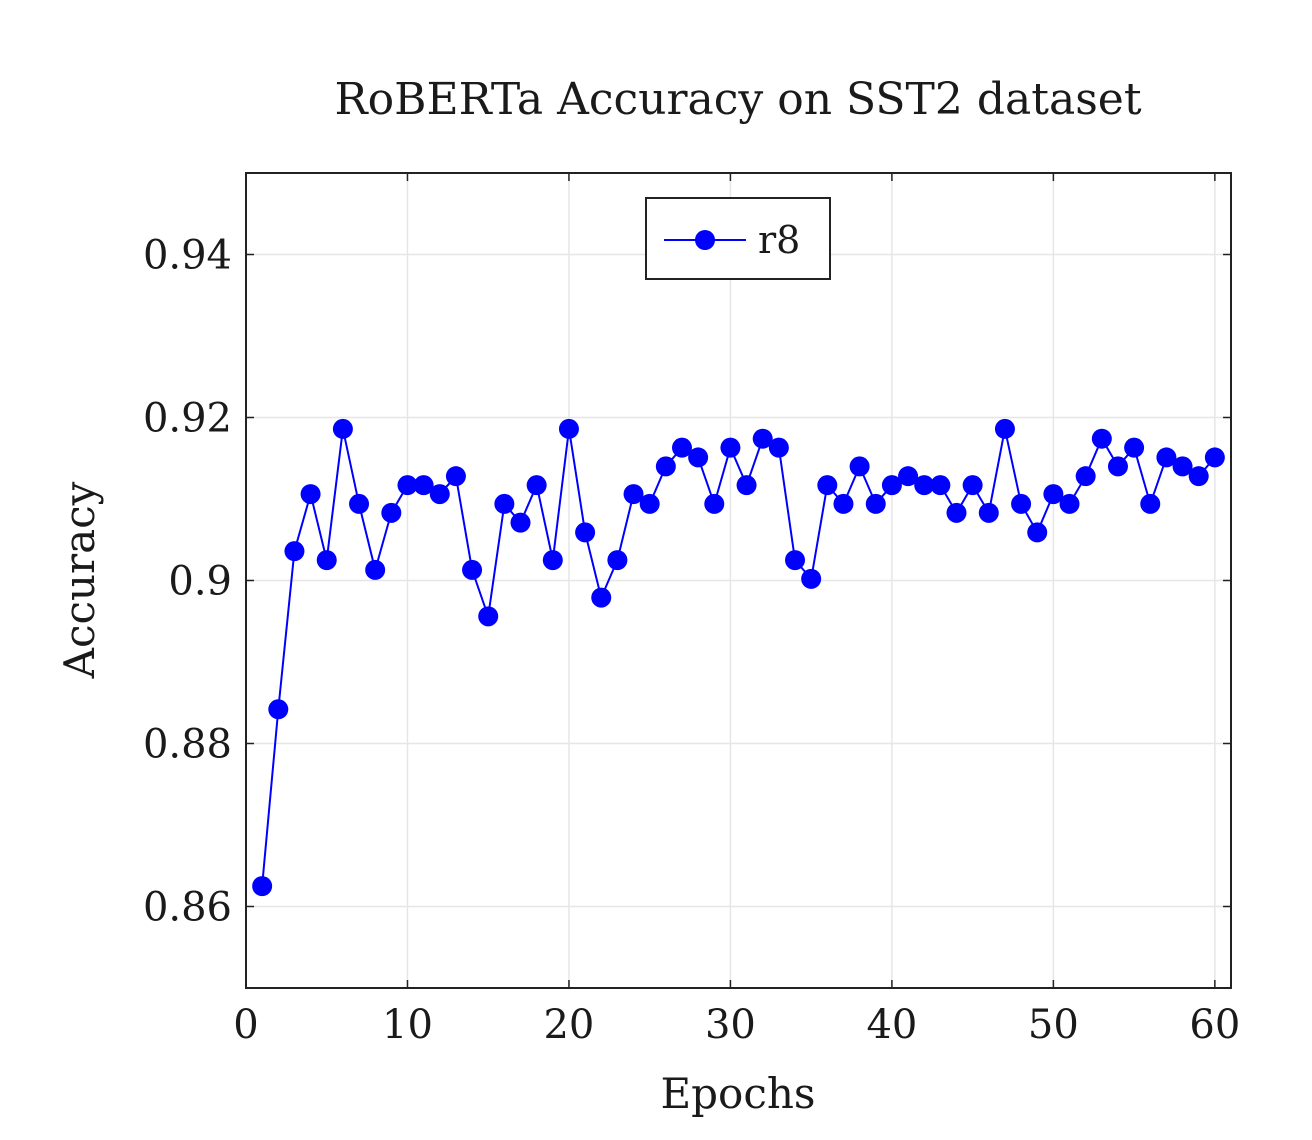 This screenshot has height=1140, width=1312. I want to click on y-tick-label: 0.86, so click(187, 908).